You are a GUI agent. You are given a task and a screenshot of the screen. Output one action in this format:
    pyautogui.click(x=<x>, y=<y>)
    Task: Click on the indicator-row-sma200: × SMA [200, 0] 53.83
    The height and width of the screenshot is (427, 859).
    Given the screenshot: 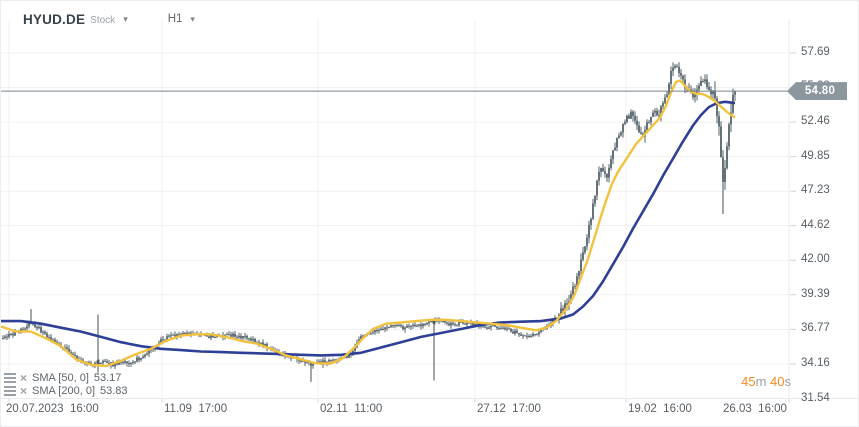 What is the action you would take?
    pyautogui.click(x=66, y=390)
    